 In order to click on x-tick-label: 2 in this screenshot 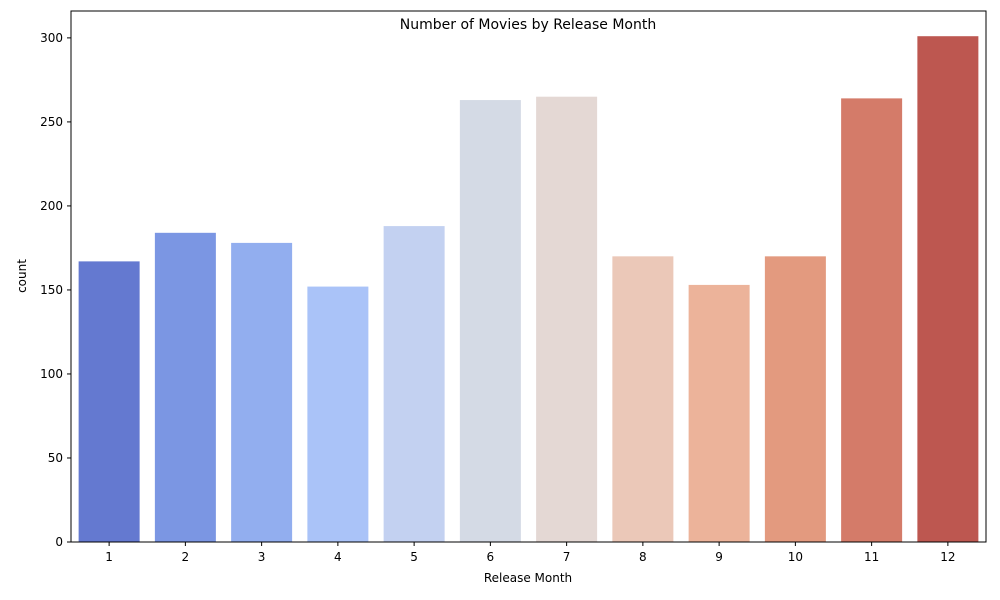, I will do `click(186, 557)`.